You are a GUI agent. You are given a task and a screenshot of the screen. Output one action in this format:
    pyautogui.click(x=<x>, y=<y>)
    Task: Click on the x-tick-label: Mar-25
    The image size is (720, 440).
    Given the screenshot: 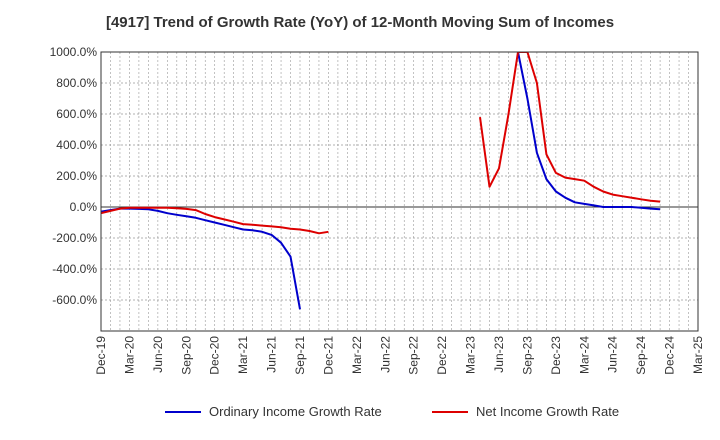 What is the action you would take?
    pyautogui.click(x=698, y=355)
    